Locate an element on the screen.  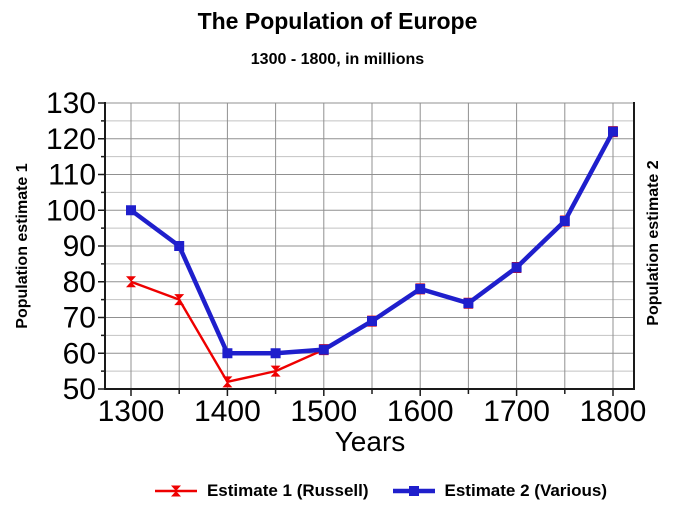
y-tick-label: 60 is located at coordinates (79, 353).